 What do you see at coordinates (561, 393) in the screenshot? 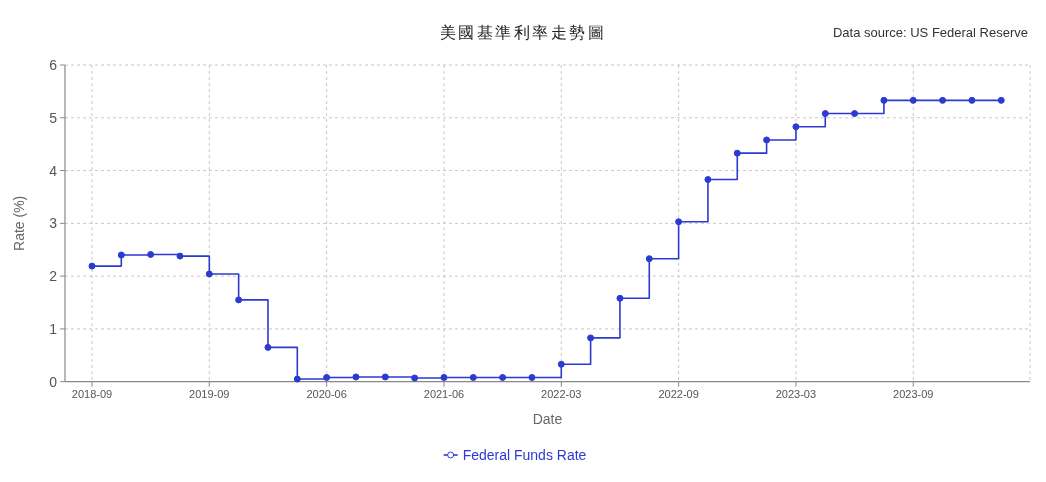
I see `x-tick-label: 2022-03` at bounding box center [561, 393].